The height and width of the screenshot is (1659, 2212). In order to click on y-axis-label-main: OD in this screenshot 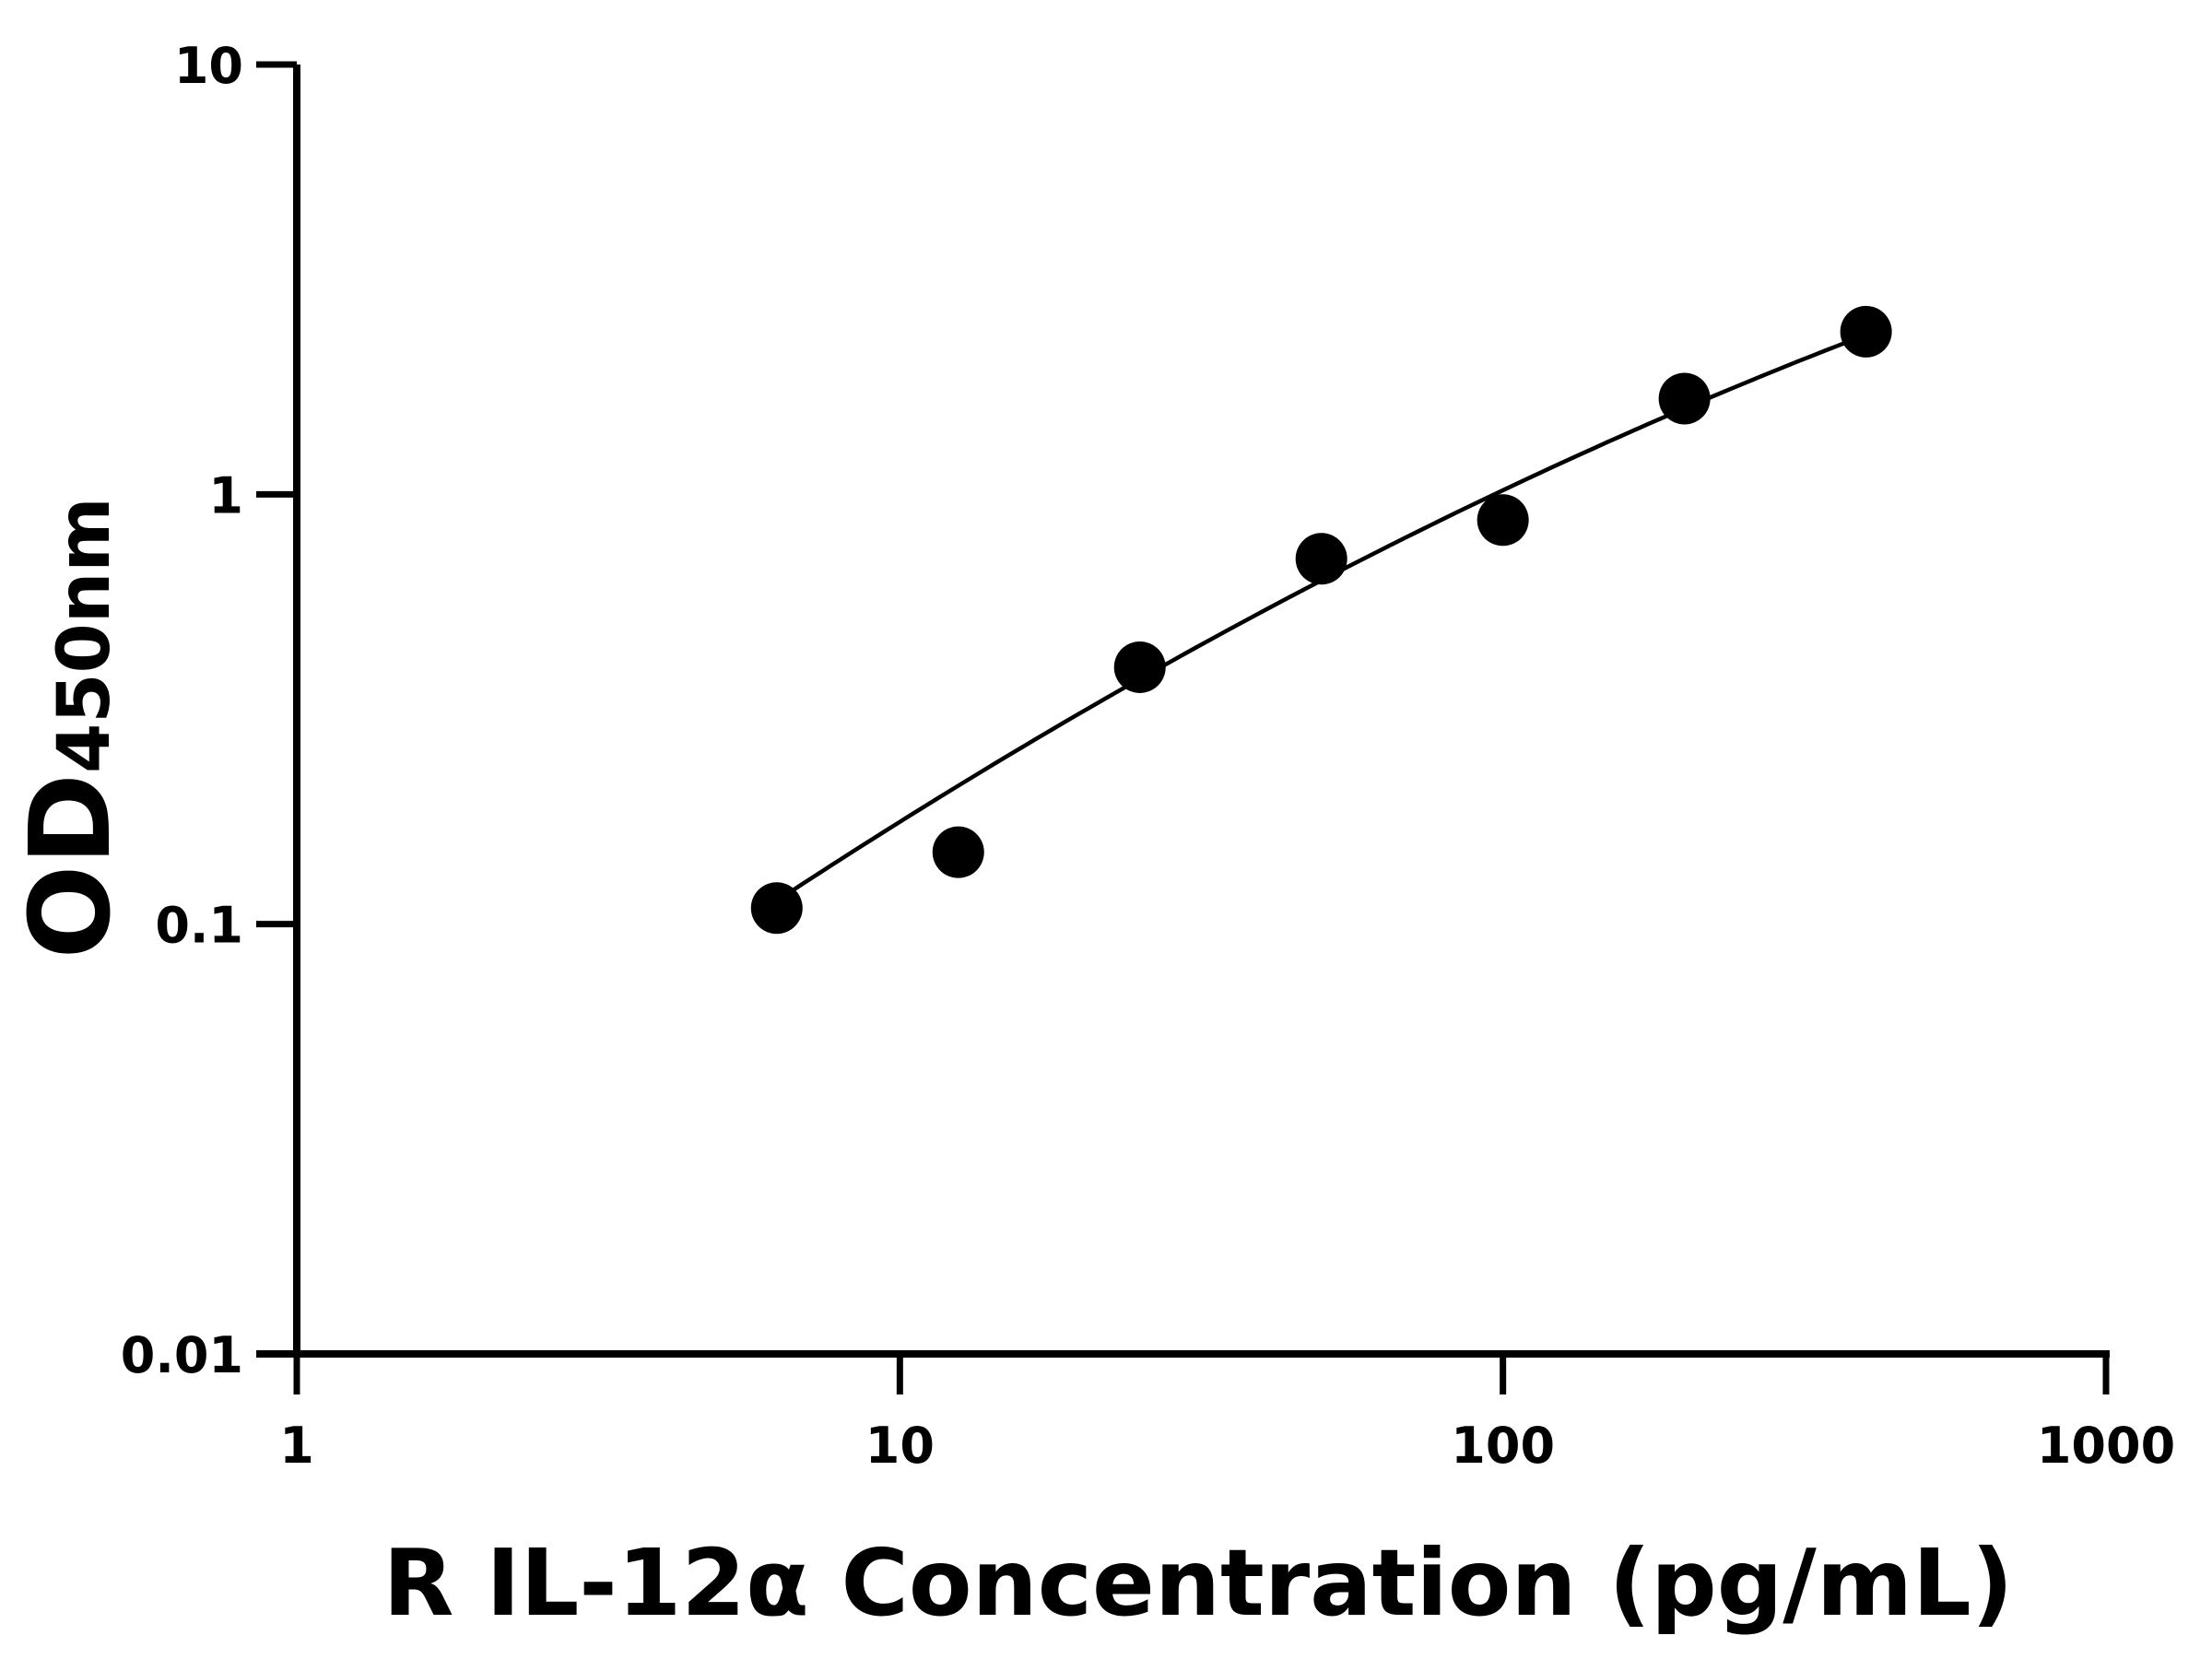, I will do `click(71, 866)`.